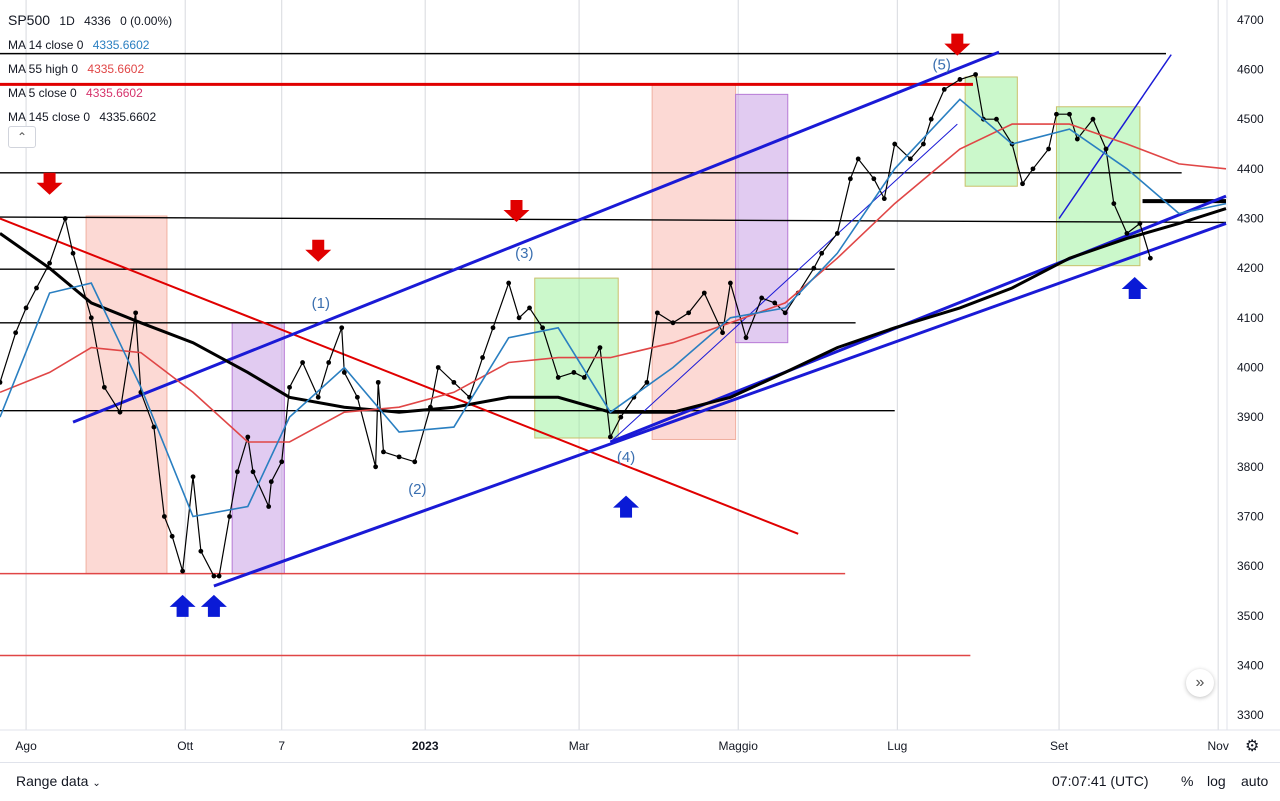 The image size is (1280, 801). Describe the element at coordinates (1250, 417) in the screenshot. I see `price-tick-label: 3900` at that location.